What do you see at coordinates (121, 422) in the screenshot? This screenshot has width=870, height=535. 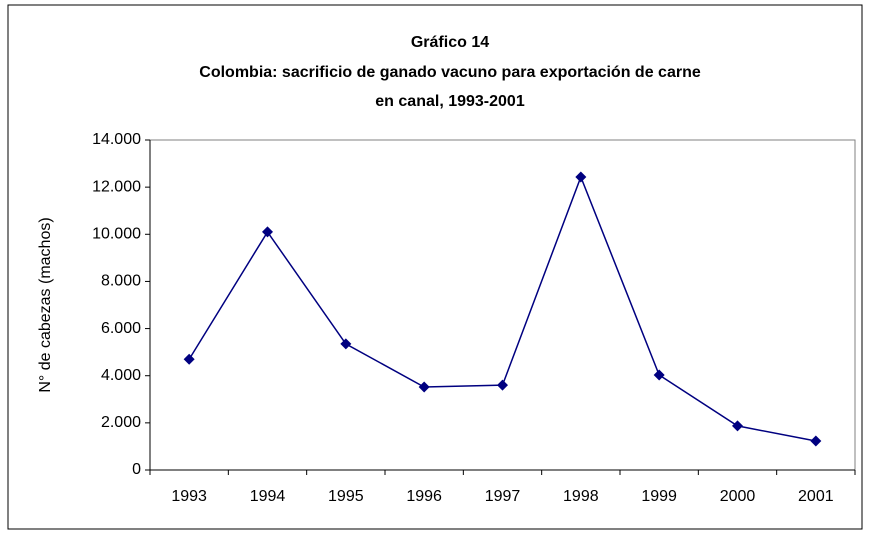 I see `y-tick-label: 2.000` at bounding box center [121, 422].